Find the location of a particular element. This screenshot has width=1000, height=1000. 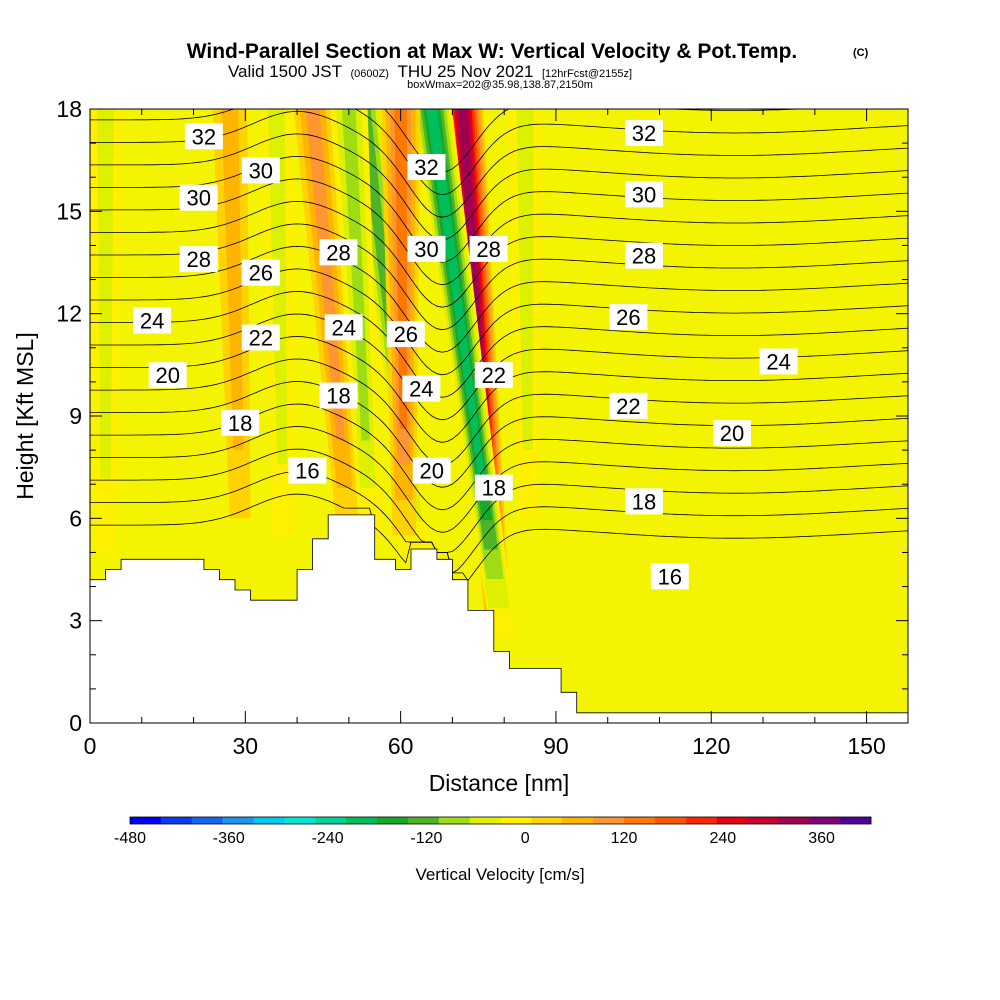

contour-label: 30 is located at coordinates (426, 248).